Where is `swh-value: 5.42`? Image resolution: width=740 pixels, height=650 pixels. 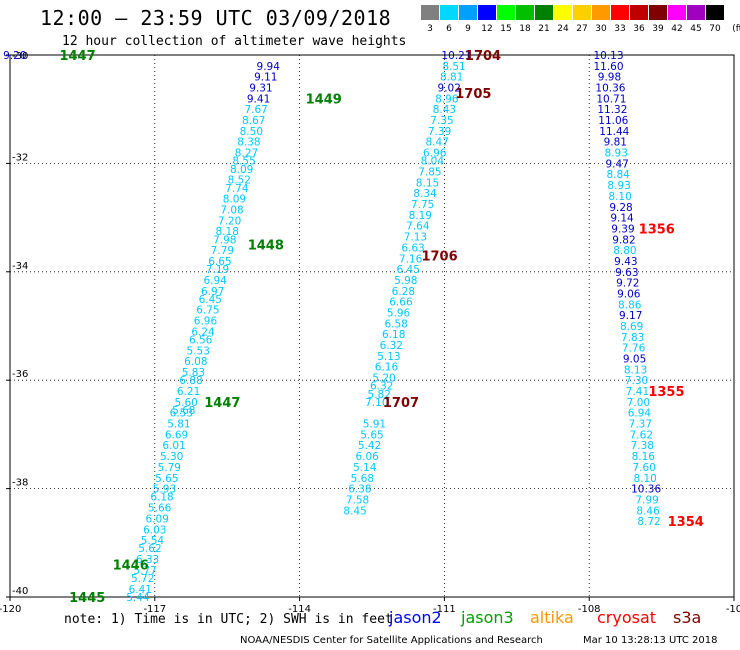
swh-value: 5.42 is located at coordinates (369, 446).